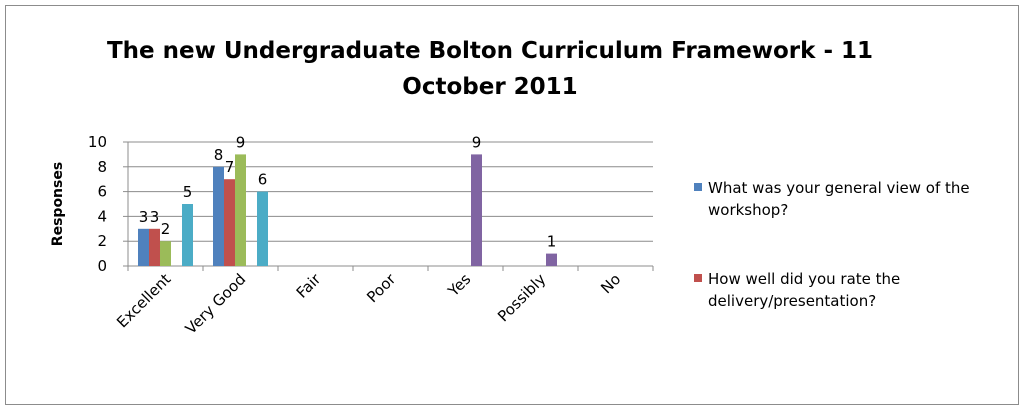 The image size is (1026, 405). I want to click on legend-label-line: How well did you rate the, so click(804, 279).